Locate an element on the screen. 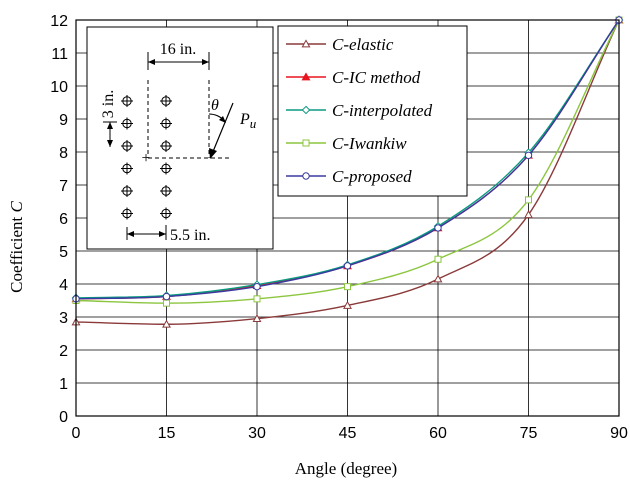 This screenshot has width=630, height=485. bolt-group is located at coordinates (146, 157).